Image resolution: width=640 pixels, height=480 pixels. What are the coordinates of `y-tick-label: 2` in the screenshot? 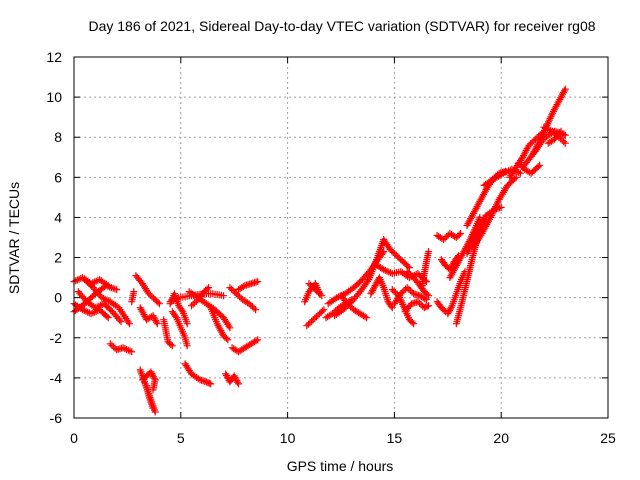 It's located at (58, 258).